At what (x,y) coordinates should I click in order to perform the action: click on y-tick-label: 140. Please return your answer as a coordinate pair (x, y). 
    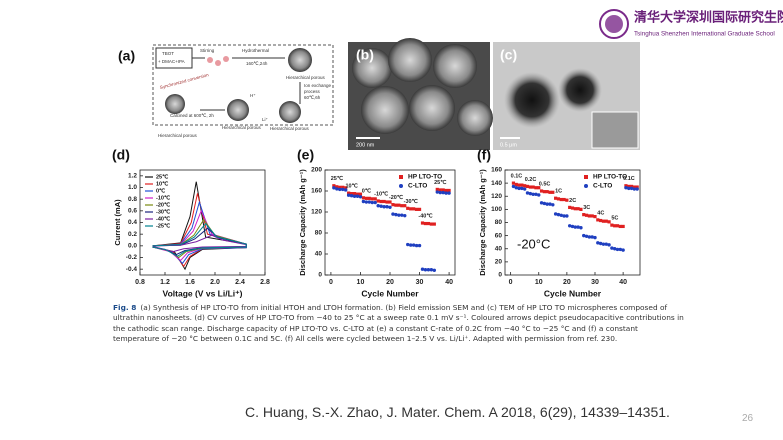
    Looking at the image, I should click on (496, 183).